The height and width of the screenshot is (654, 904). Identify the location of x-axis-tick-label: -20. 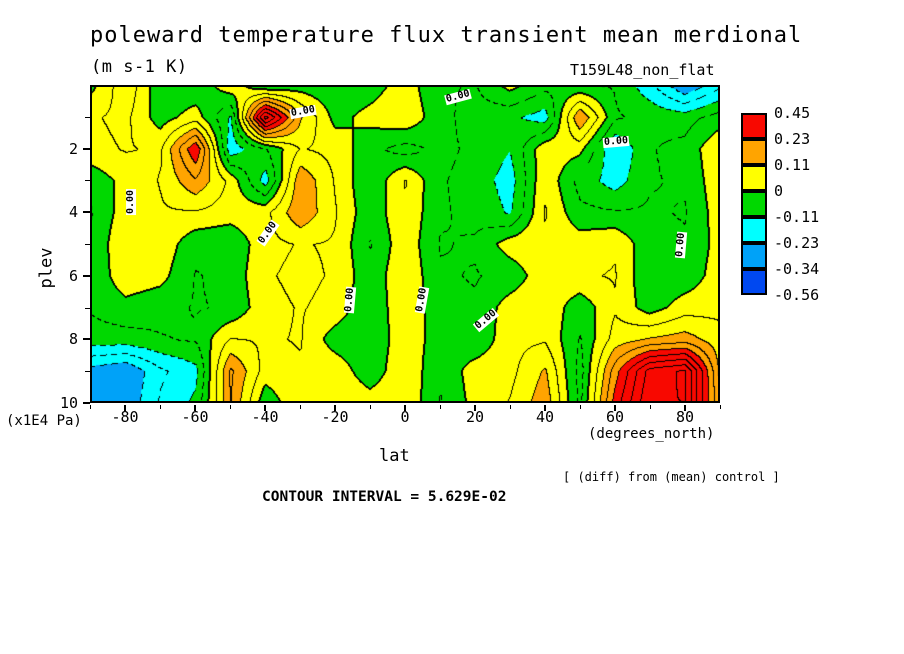
(335, 417).